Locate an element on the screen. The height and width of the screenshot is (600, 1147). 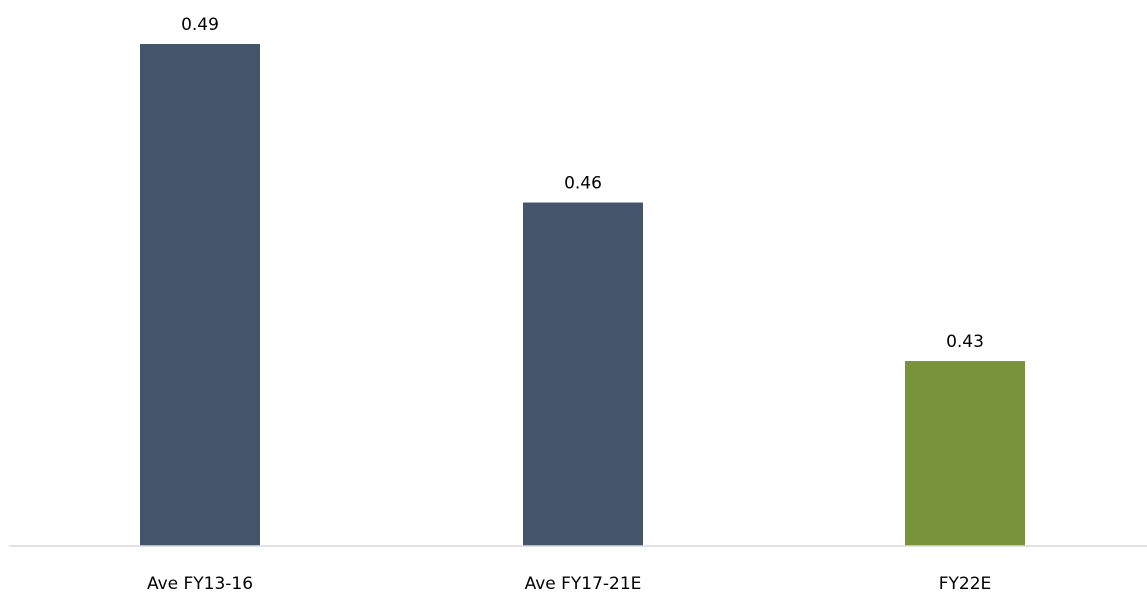
data-label-2: 0.46 is located at coordinates (583, 184).